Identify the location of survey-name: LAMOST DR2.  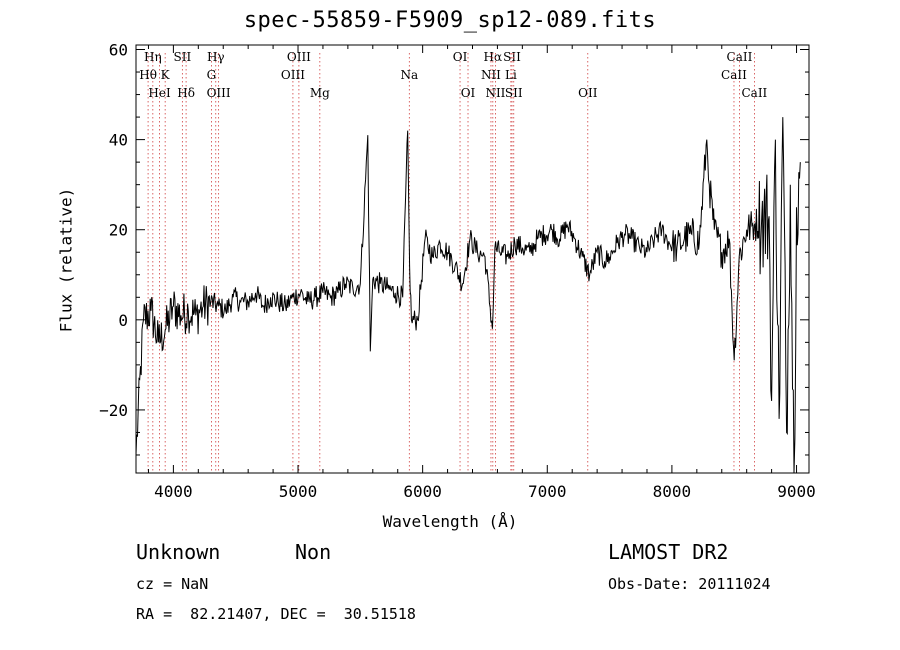
(668, 552).